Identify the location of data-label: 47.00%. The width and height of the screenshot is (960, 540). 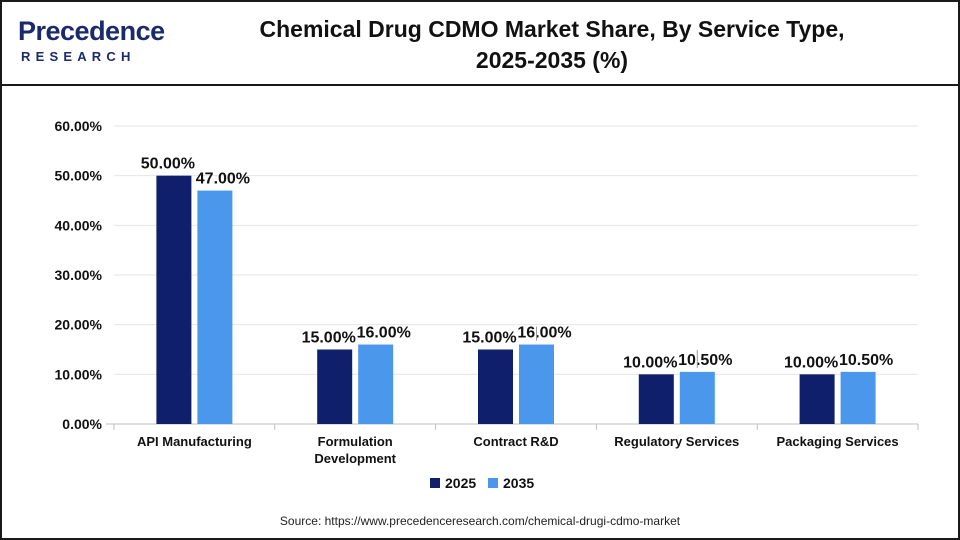
(223, 179).